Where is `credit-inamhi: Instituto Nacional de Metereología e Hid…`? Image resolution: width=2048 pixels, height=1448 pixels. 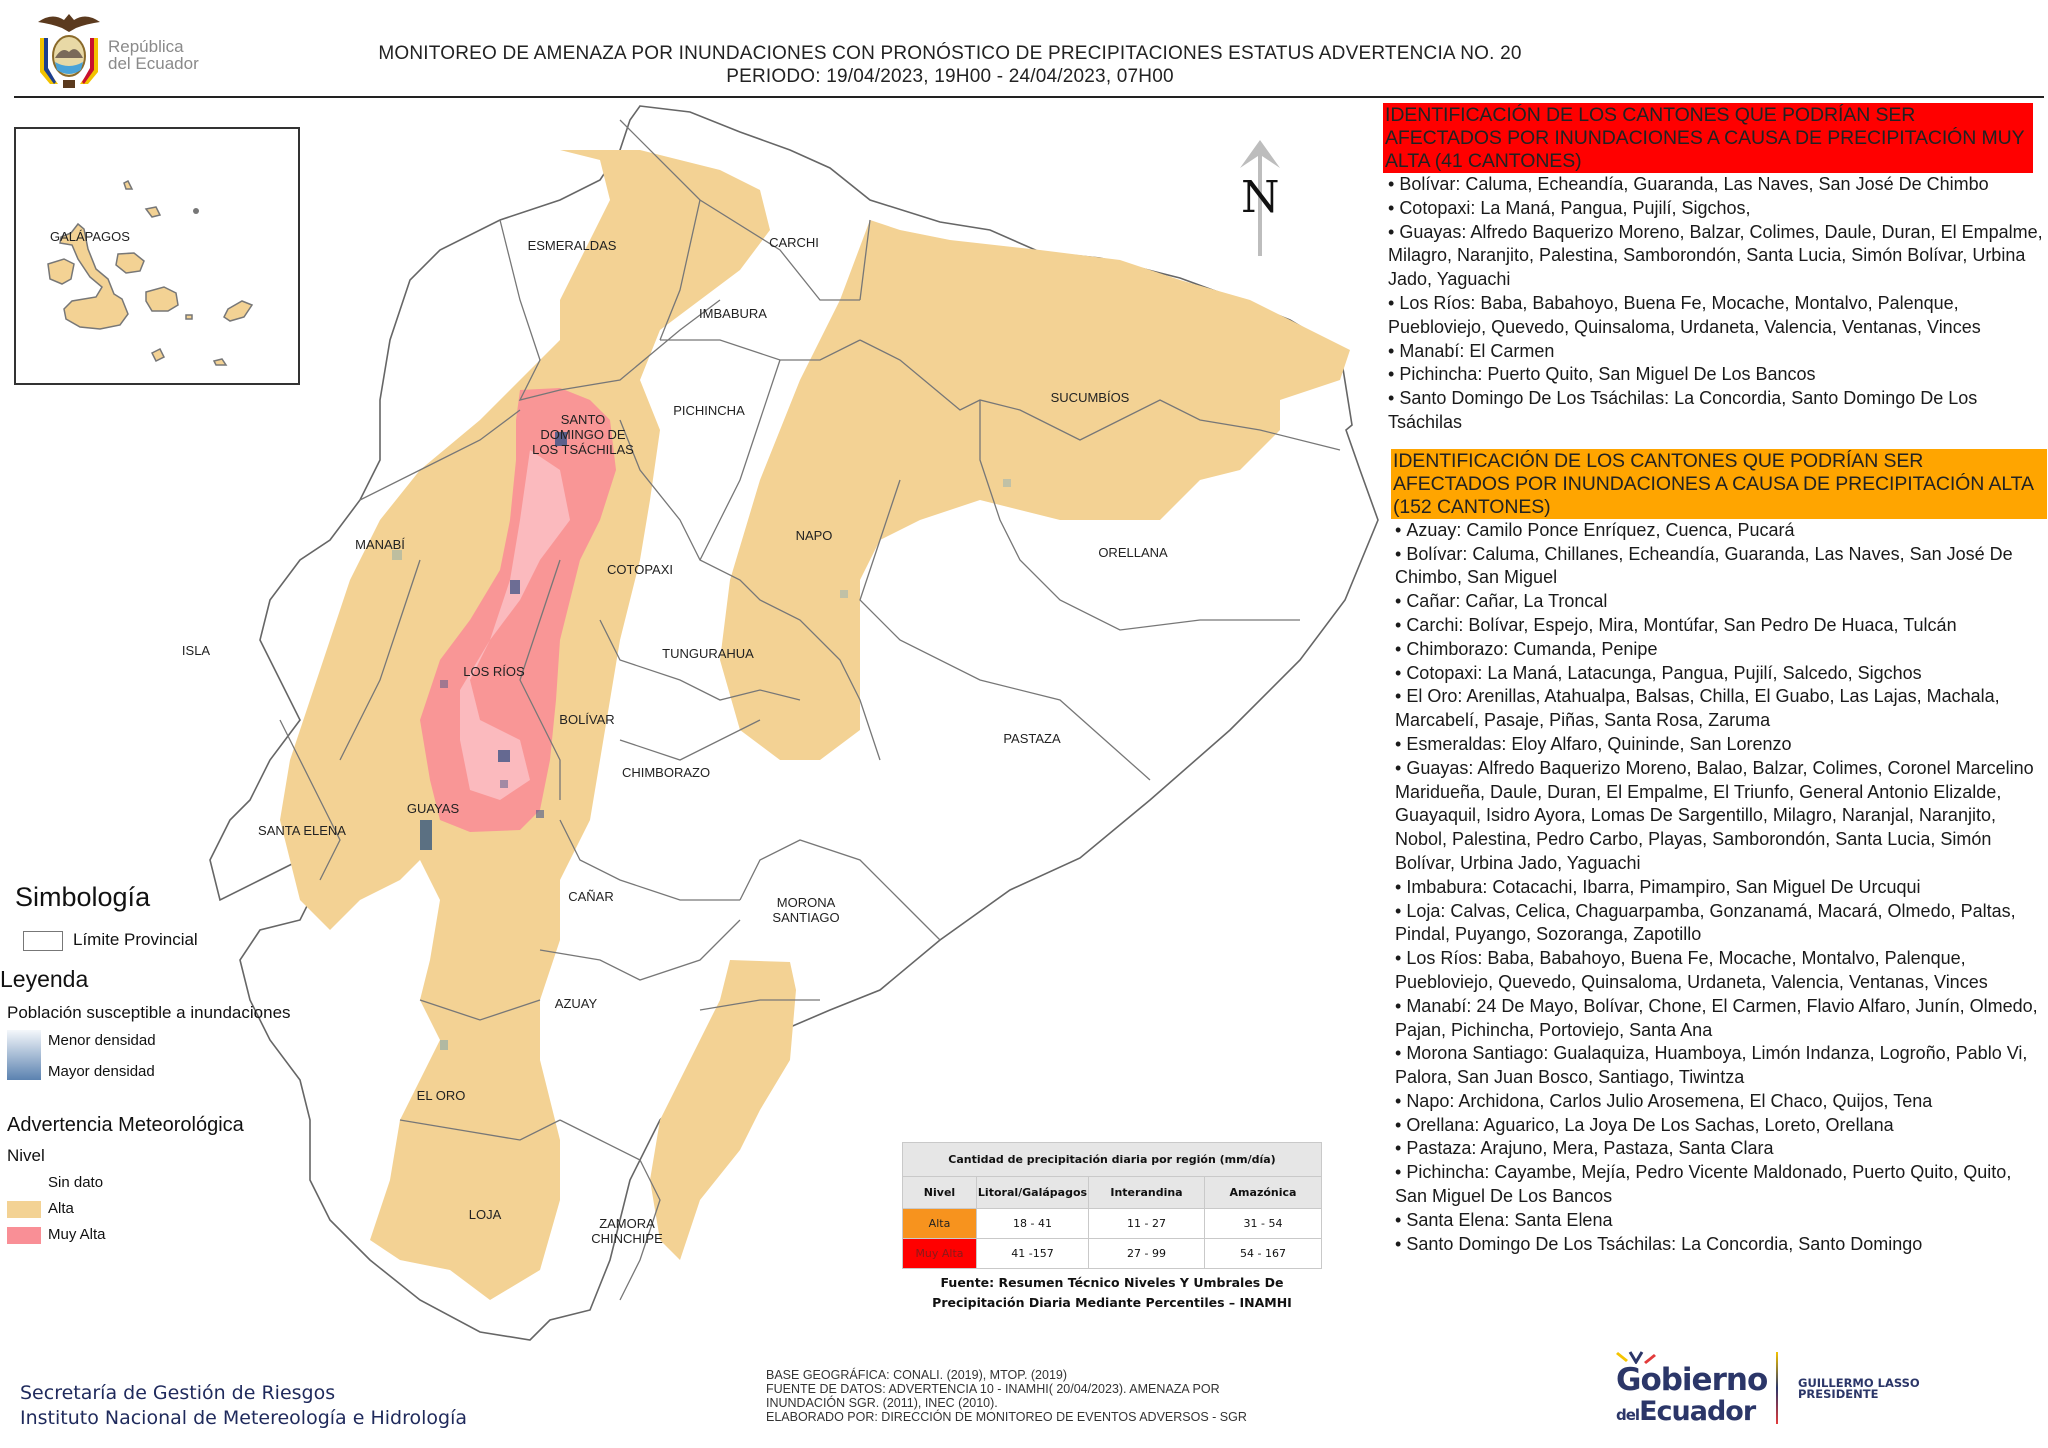
credit-inamhi: Instituto Nacional de Metereología e Hid… is located at coordinates (243, 1418).